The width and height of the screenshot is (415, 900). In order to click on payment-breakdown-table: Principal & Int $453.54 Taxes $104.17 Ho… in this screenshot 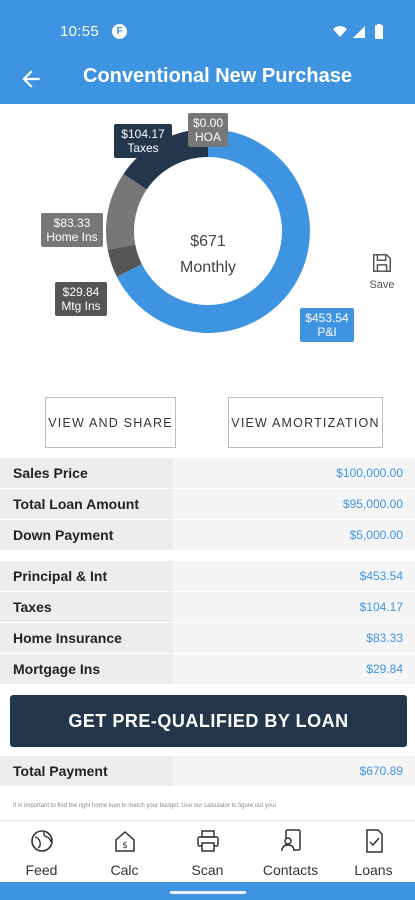, I will do `click(207, 623)`.